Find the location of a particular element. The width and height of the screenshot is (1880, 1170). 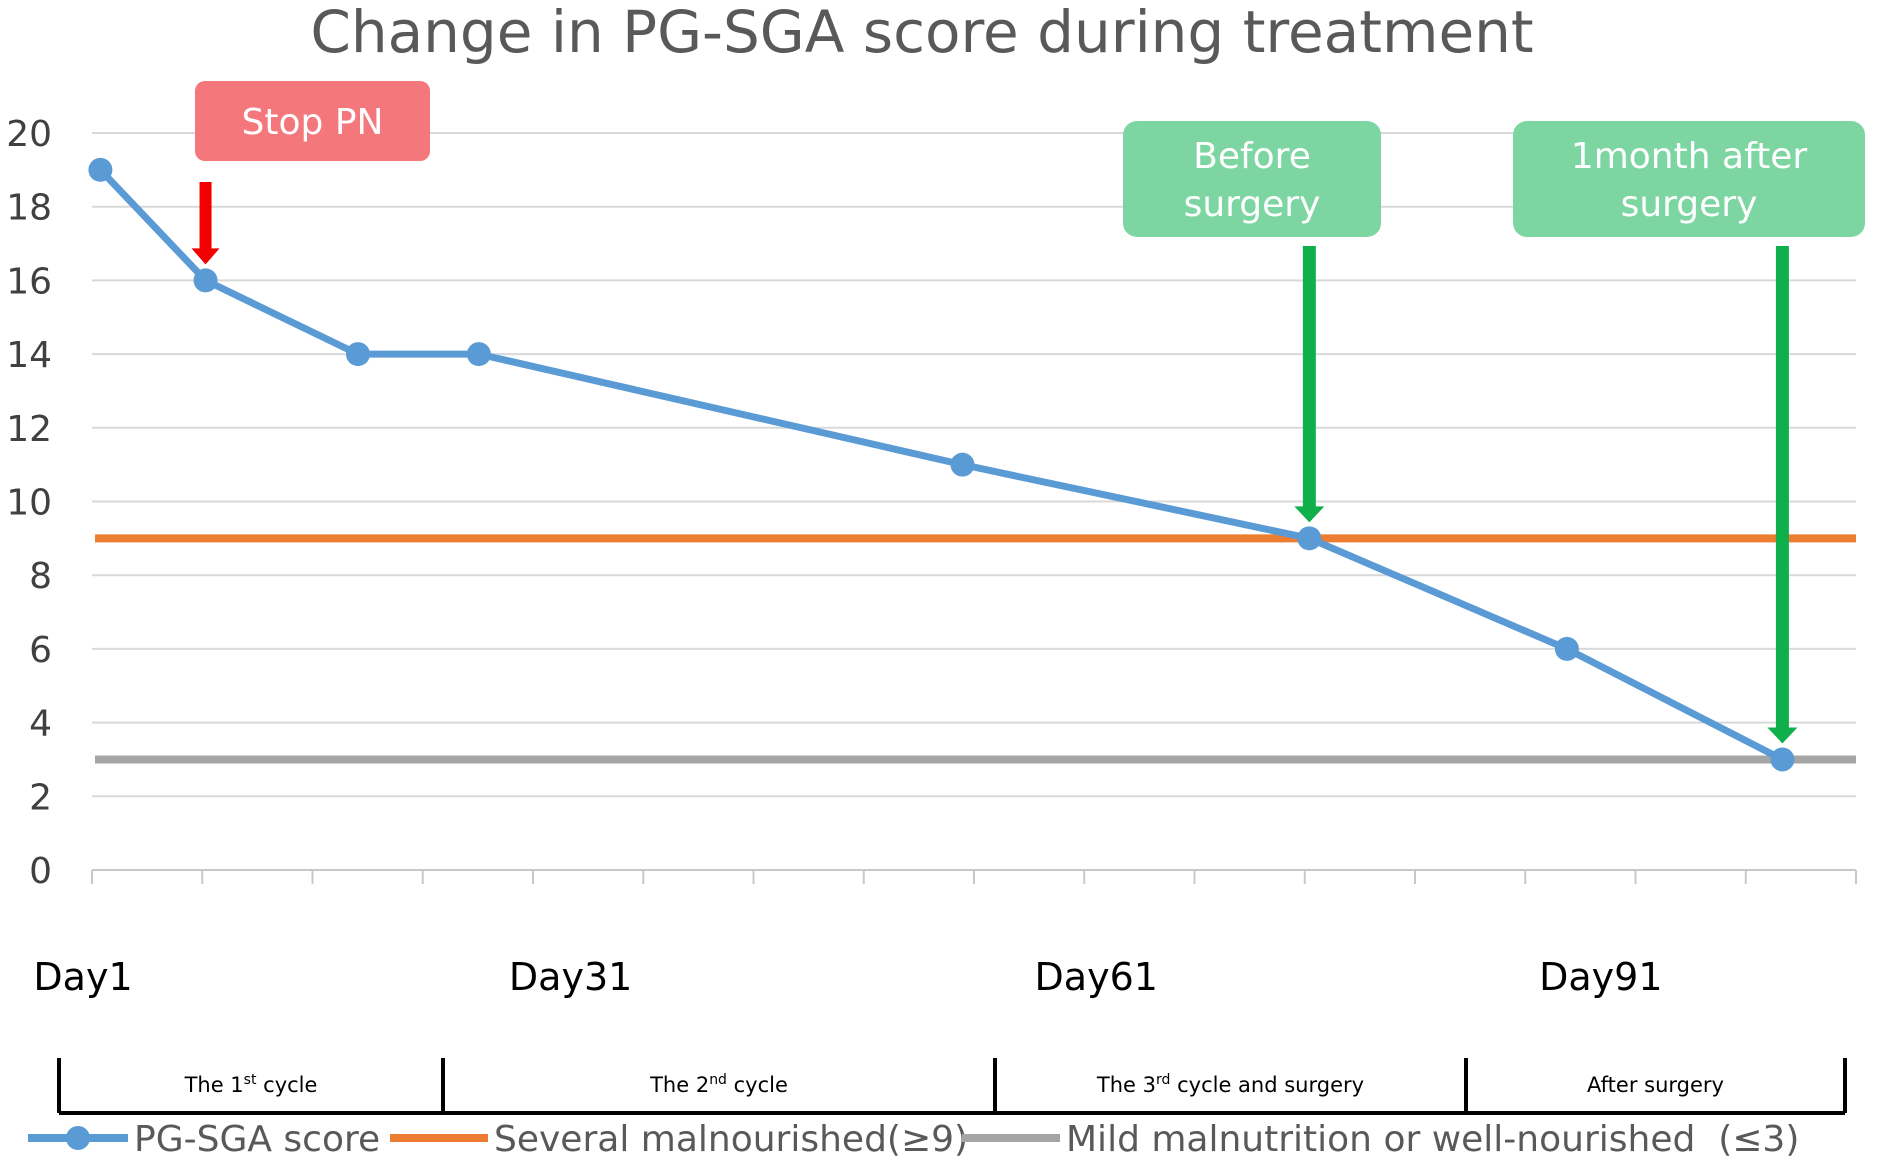

phase-label-sup: nd is located at coordinates (718, 1080).